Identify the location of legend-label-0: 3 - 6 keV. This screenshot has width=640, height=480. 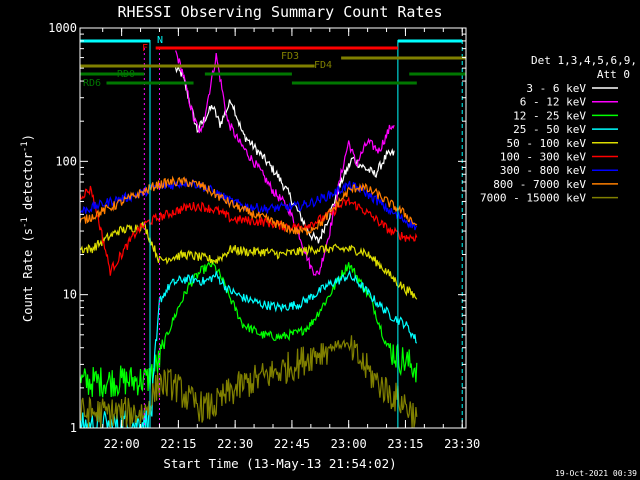
(556, 88).